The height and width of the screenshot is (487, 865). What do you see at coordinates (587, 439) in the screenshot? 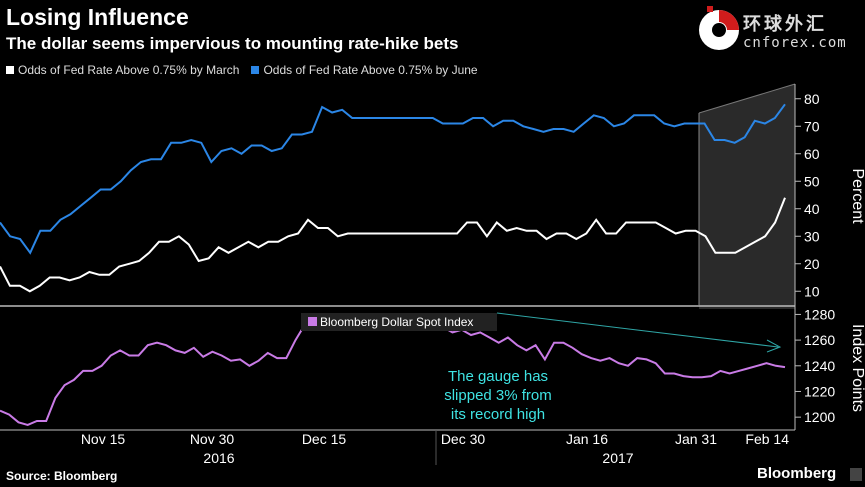
I see `x-tick-label: Jan 16` at bounding box center [587, 439].